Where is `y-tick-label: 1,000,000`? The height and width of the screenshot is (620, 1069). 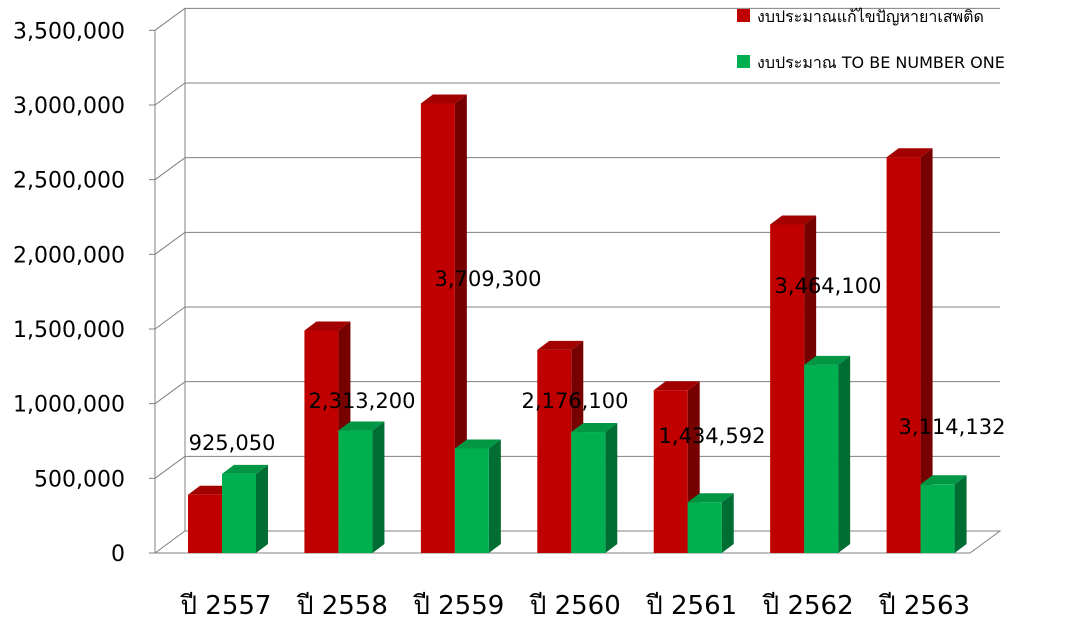
y-tick-label: 1,000,000 is located at coordinates (69, 405).